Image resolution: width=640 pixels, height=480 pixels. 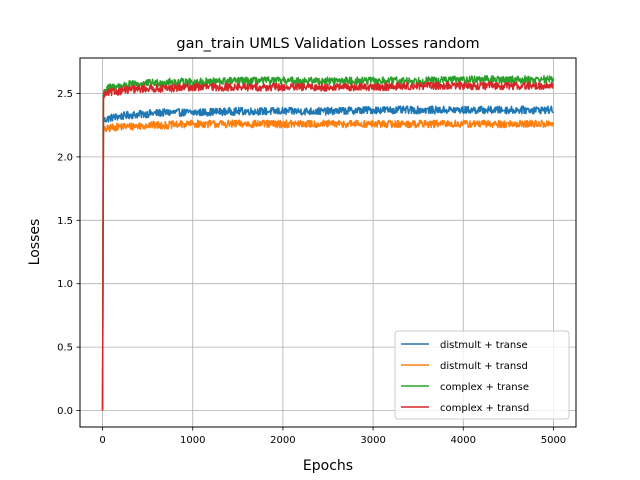 What do you see at coordinates (332, 436) in the screenshot?
I see `x-axis-ticks: 0 1000 2000 3000 4000 5000` at bounding box center [332, 436].